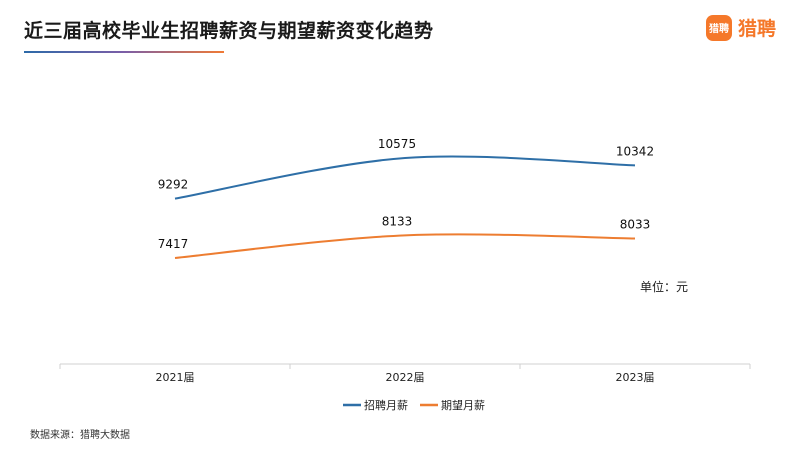 This screenshot has width=800, height=450. What do you see at coordinates (718, 27) in the screenshot?
I see `brand-icon: 猎聘` at bounding box center [718, 27].